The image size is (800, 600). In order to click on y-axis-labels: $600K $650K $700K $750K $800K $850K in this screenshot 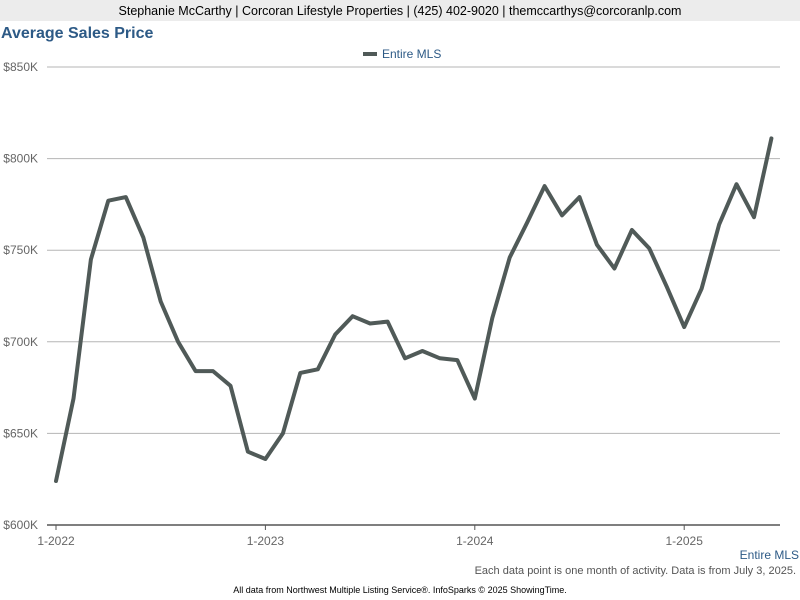, I will do `click(20, 296)`.